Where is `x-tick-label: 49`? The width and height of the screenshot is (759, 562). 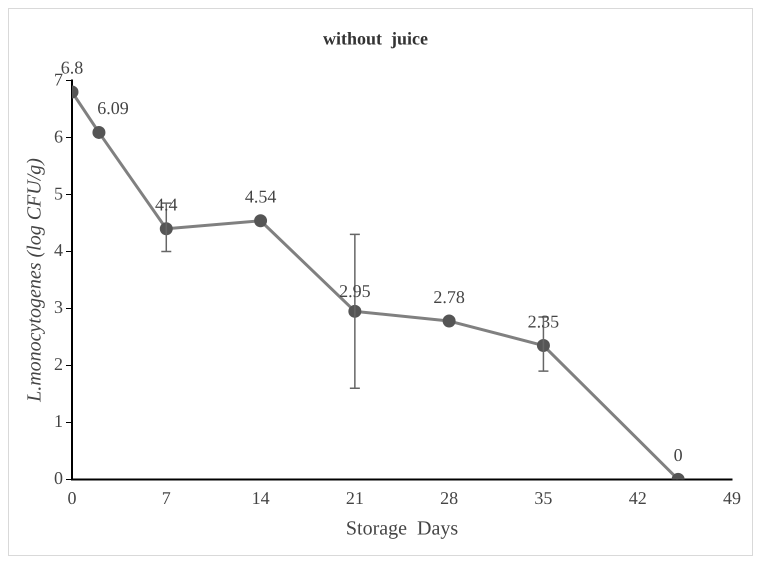 x-tick-label: 49 is located at coordinates (732, 498).